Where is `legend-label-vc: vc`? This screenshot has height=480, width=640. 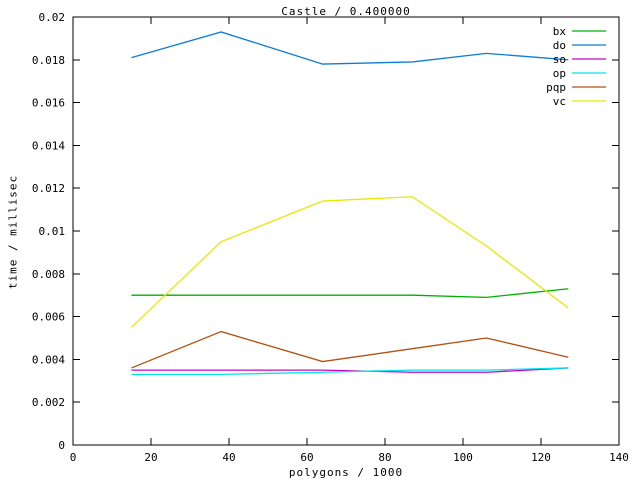 legend-label-vc: vc is located at coordinates (559, 101).